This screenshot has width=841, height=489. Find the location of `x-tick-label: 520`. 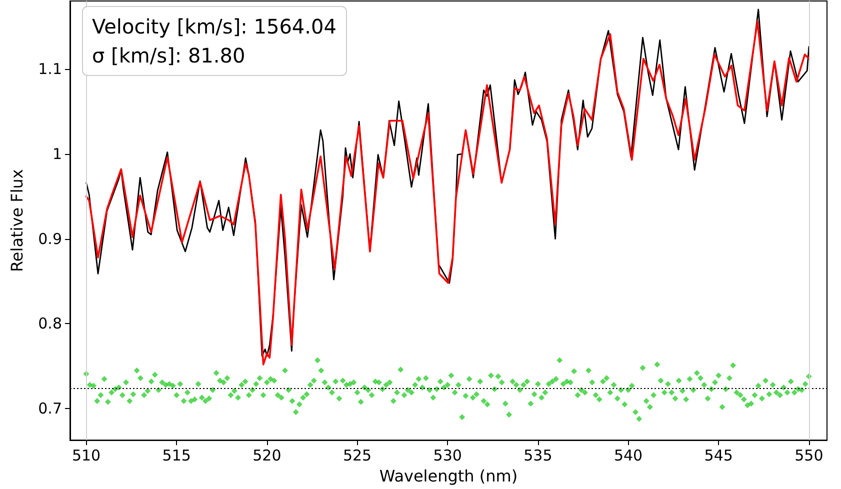

x-tick-label: 520 is located at coordinates (267, 455).